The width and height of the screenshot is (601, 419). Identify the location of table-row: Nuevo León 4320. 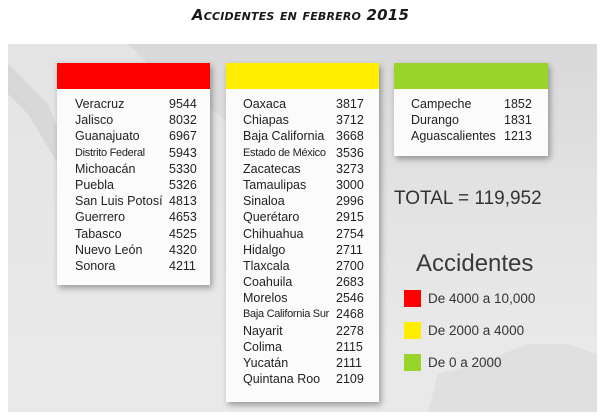
(133, 250).